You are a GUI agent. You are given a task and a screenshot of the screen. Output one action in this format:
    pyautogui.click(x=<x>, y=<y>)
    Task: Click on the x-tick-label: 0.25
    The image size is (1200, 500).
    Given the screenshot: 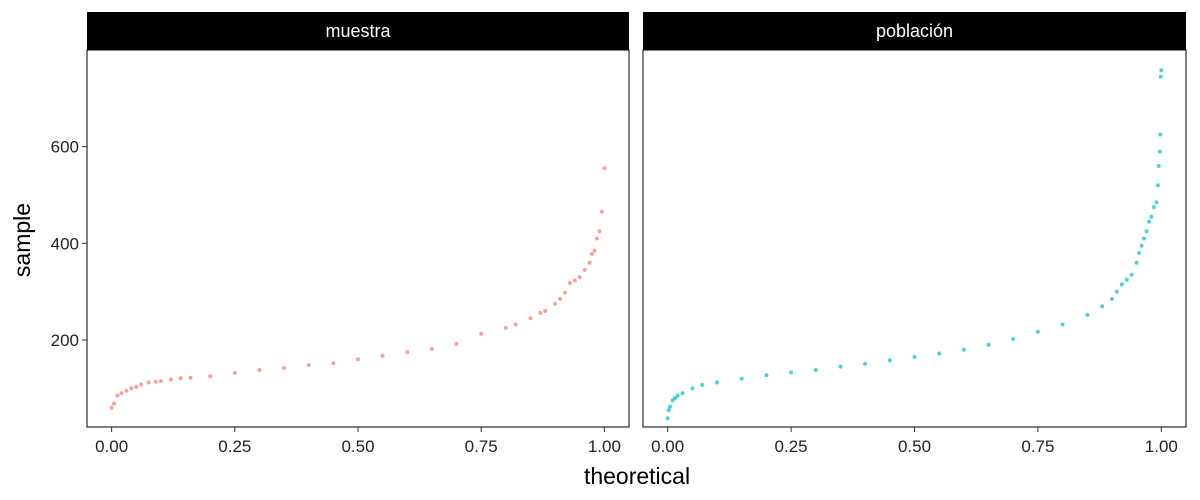 What is the action you would take?
    pyautogui.click(x=234, y=446)
    